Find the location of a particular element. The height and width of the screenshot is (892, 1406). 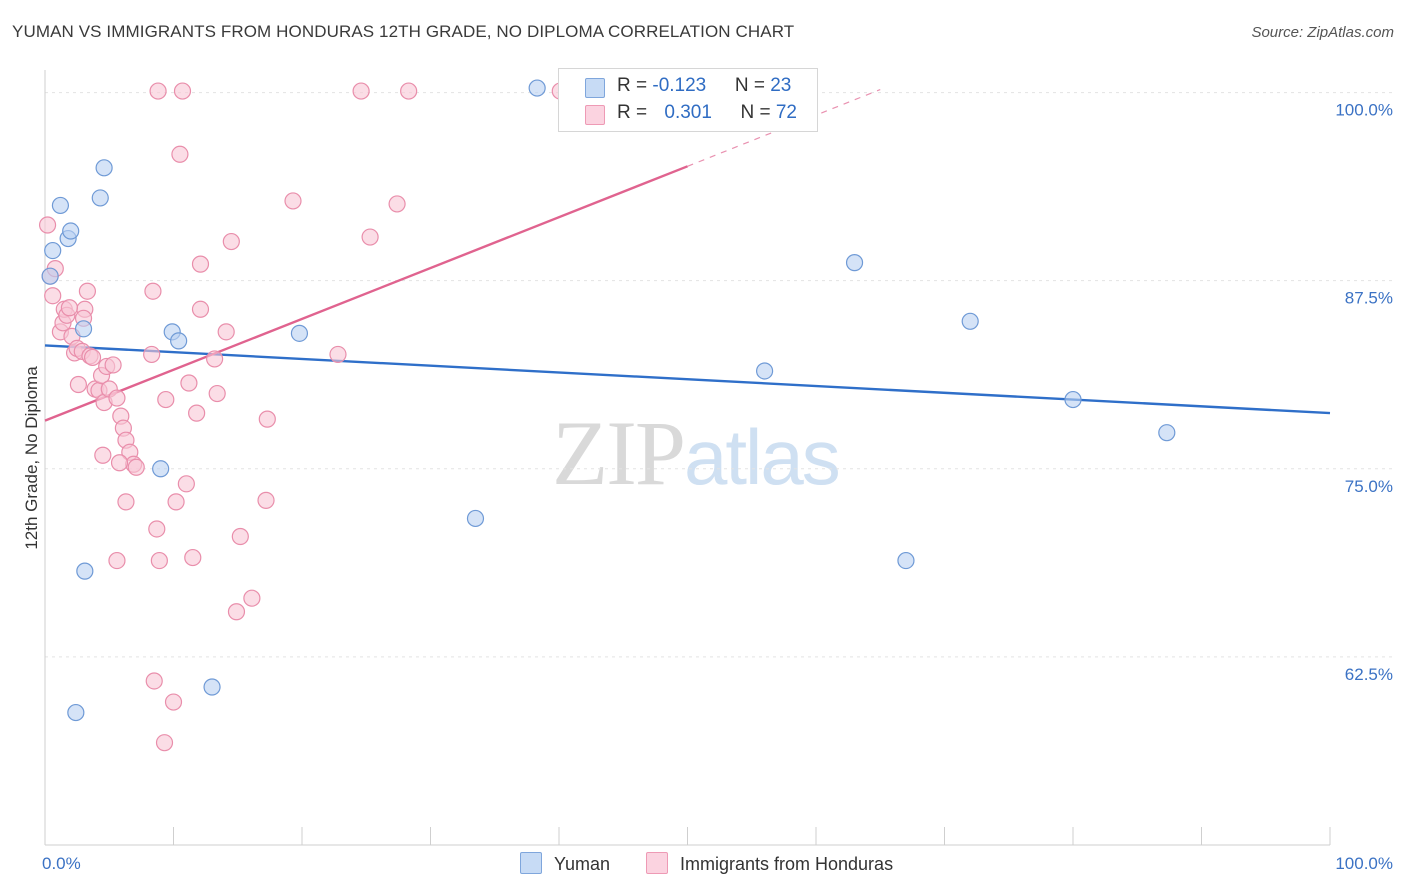

series-label-yuman: Yuman is located at coordinates (582, 864).